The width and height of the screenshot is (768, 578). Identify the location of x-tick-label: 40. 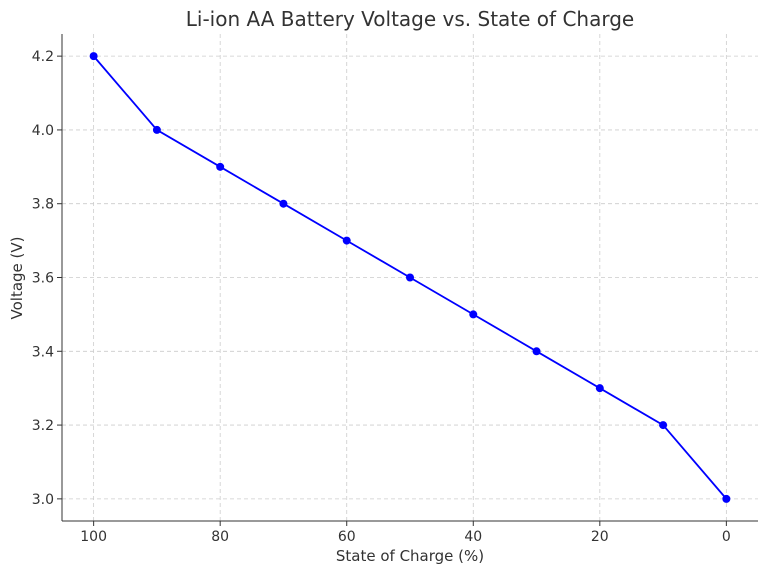
(473, 537).